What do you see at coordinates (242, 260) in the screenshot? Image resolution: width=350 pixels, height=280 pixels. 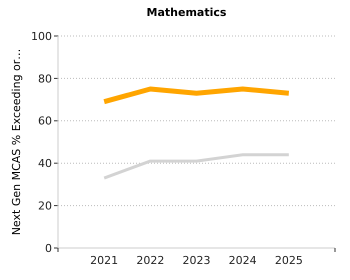 I see `x-tick-label: 2024` at bounding box center [242, 260].